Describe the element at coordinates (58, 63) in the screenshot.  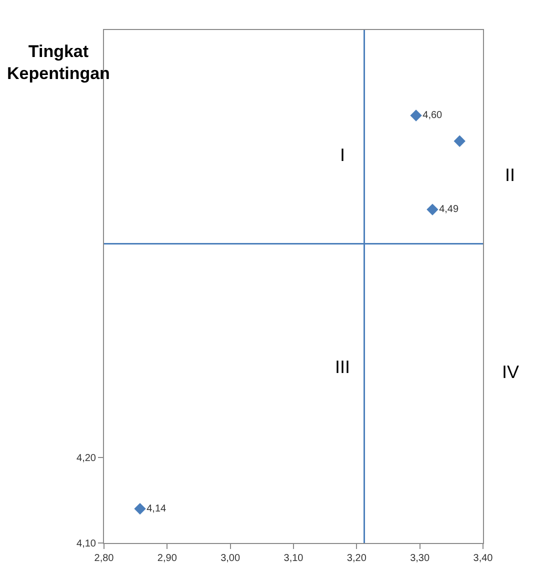
I see `y-axis-title: Tingkat Kepentingan` at that location.